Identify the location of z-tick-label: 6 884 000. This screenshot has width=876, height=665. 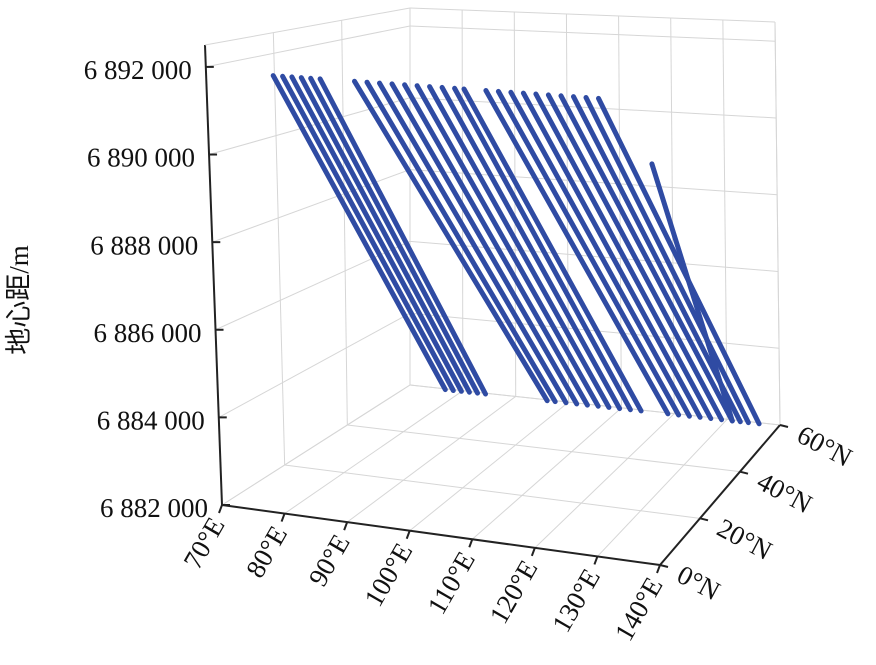
(151, 421).